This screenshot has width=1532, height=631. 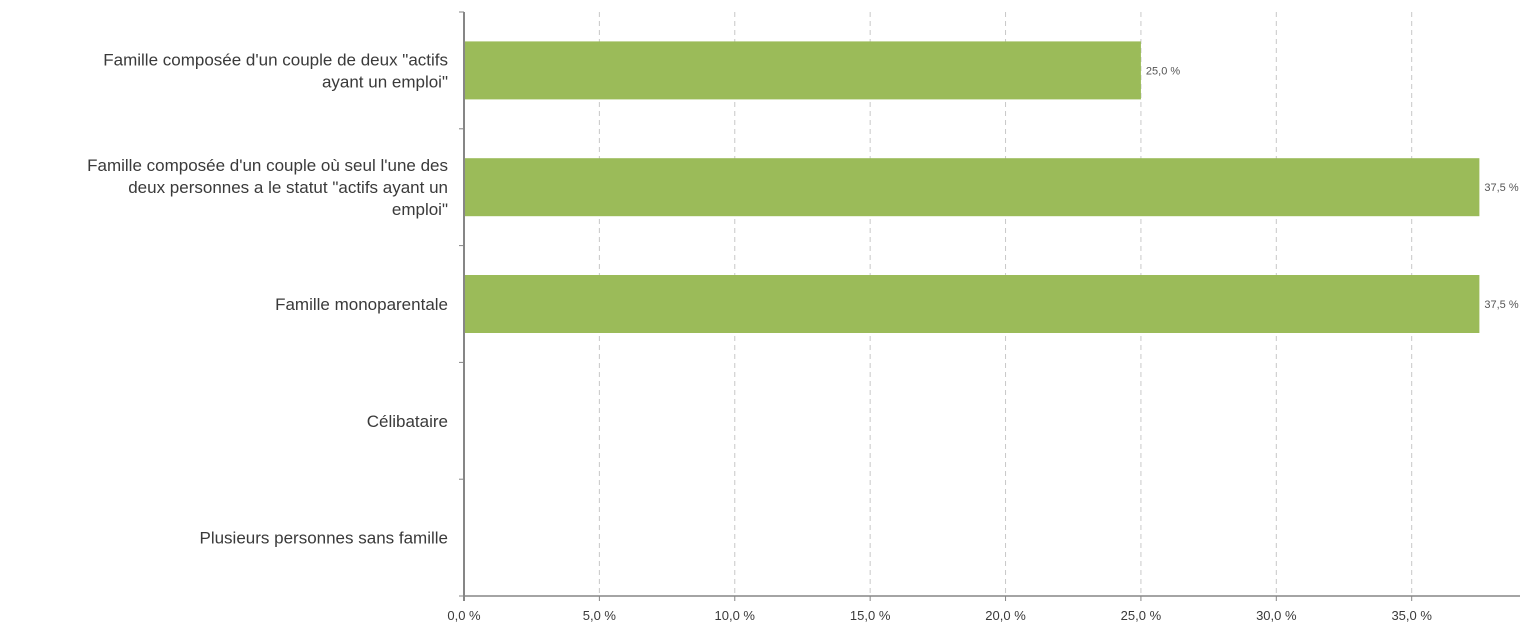 I want to click on category-label-line: Plusieurs personnes sans famille, so click(x=323, y=538).